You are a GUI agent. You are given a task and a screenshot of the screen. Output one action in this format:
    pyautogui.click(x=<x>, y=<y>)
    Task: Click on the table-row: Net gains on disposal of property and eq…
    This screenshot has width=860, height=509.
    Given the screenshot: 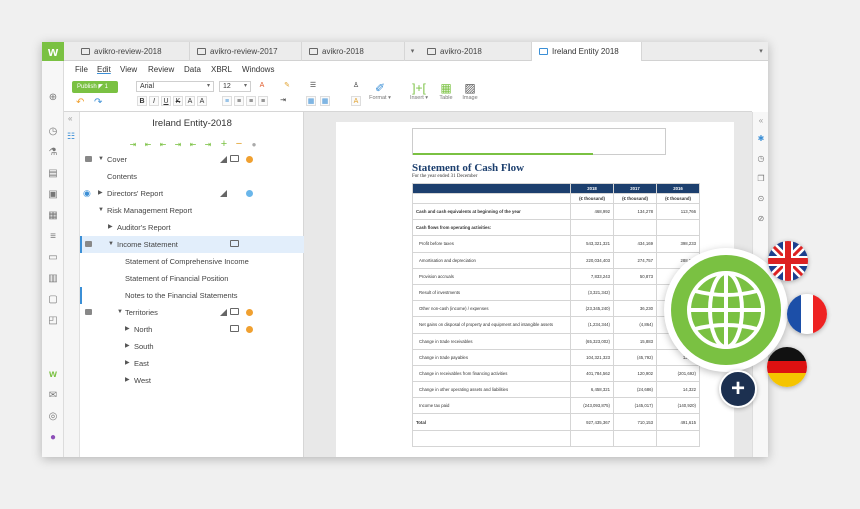 What is the action you would take?
    pyautogui.click(x=556, y=325)
    